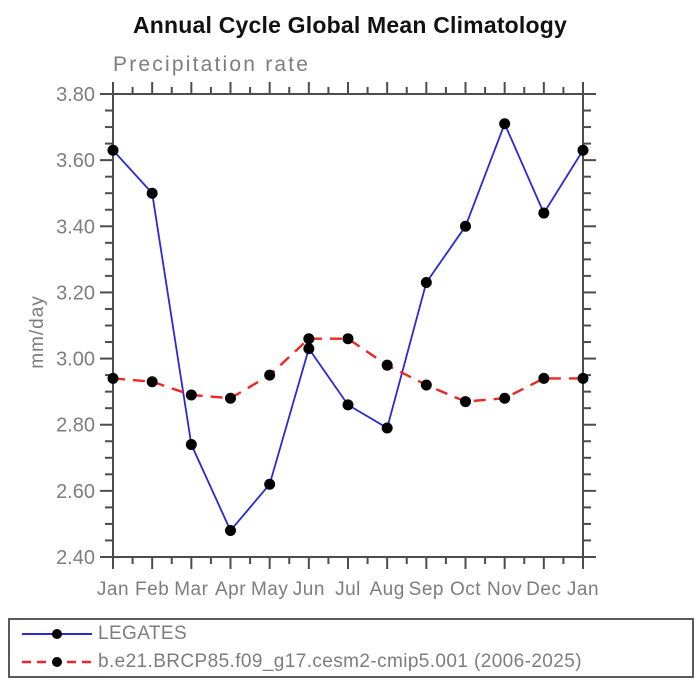 This screenshot has width=700, height=700. Describe the element at coordinates (350, 25) in the screenshot. I see `chart-title: Annual Cycle Global Mean Climatology` at that location.